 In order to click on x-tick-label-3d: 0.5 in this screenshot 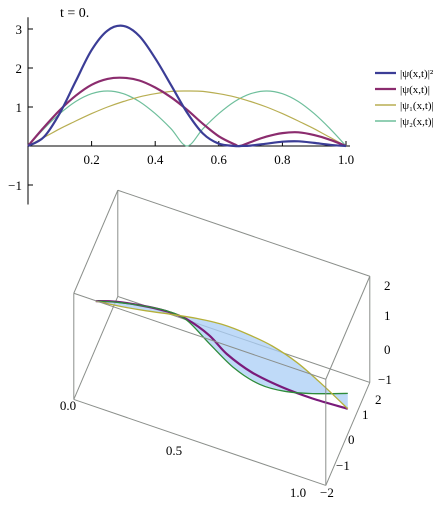, I will do `click(174, 450)`.